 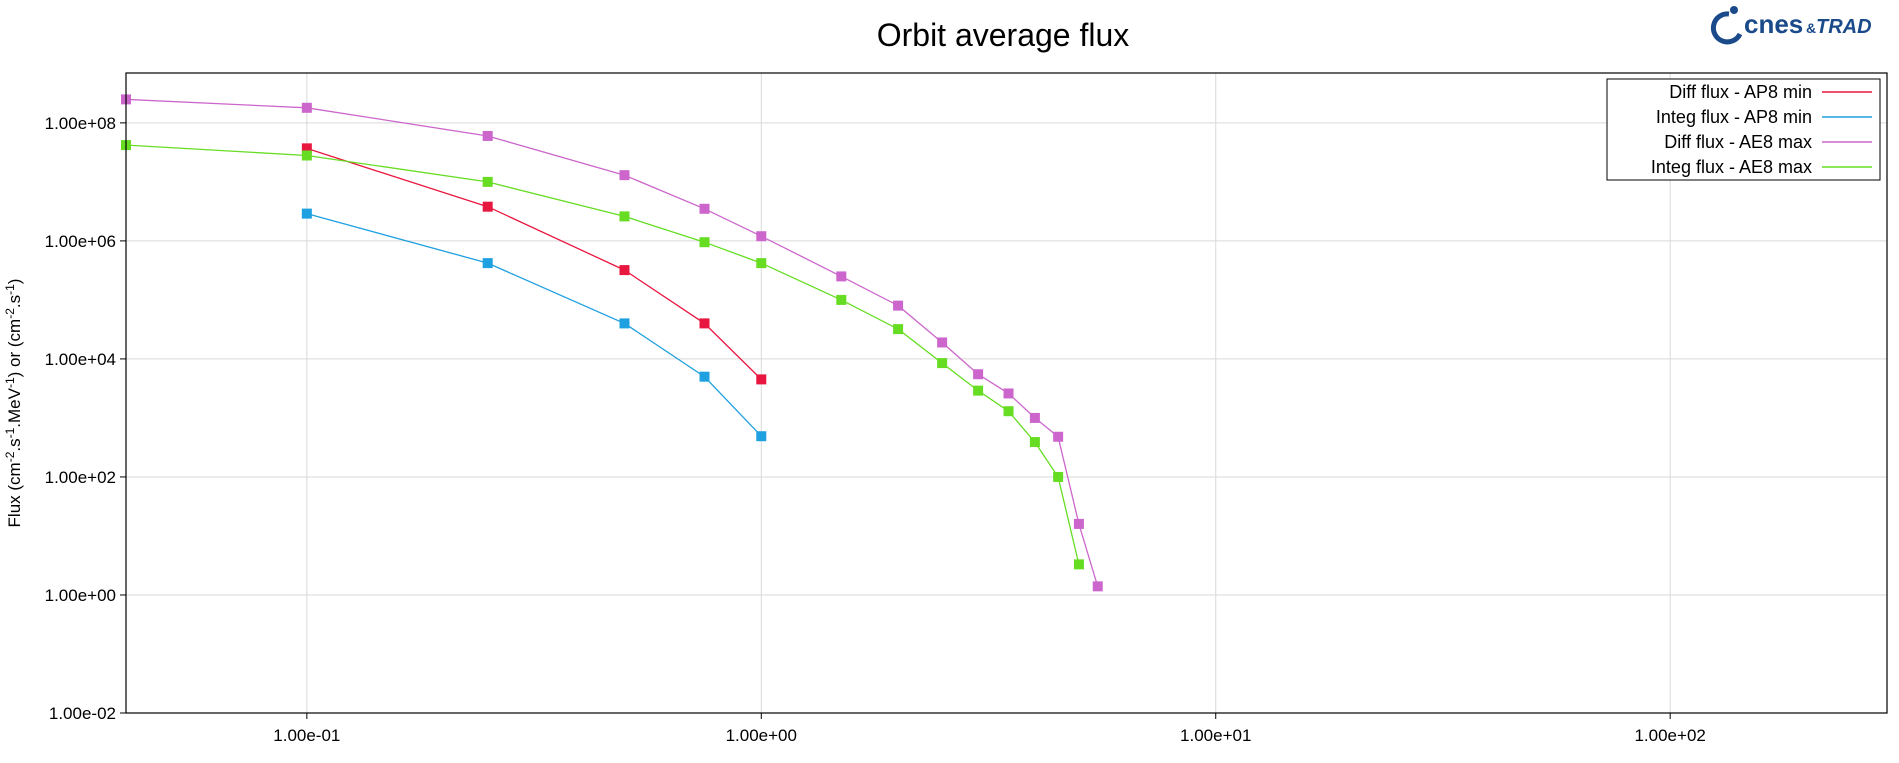 What do you see at coordinates (80, 359) in the screenshot?
I see `y-tick-label: 1.00e+04` at bounding box center [80, 359].